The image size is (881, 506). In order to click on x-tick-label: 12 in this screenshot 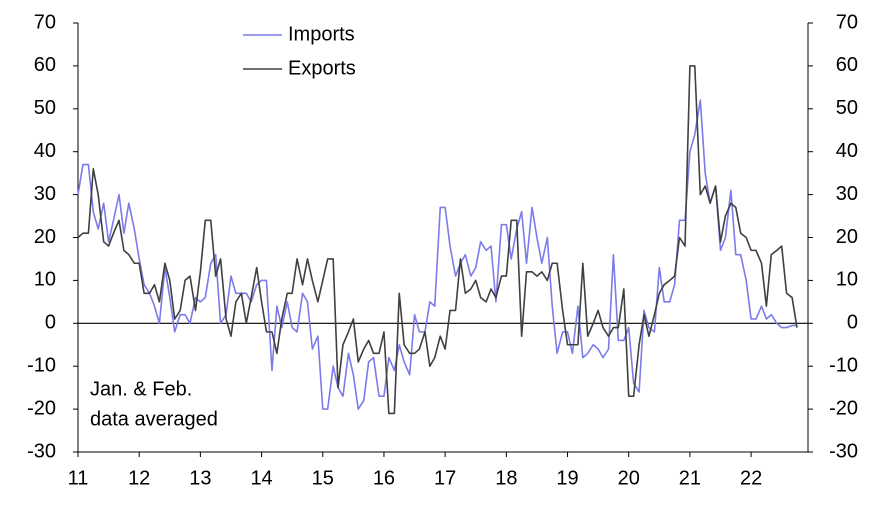, I will do `click(139, 478)`.